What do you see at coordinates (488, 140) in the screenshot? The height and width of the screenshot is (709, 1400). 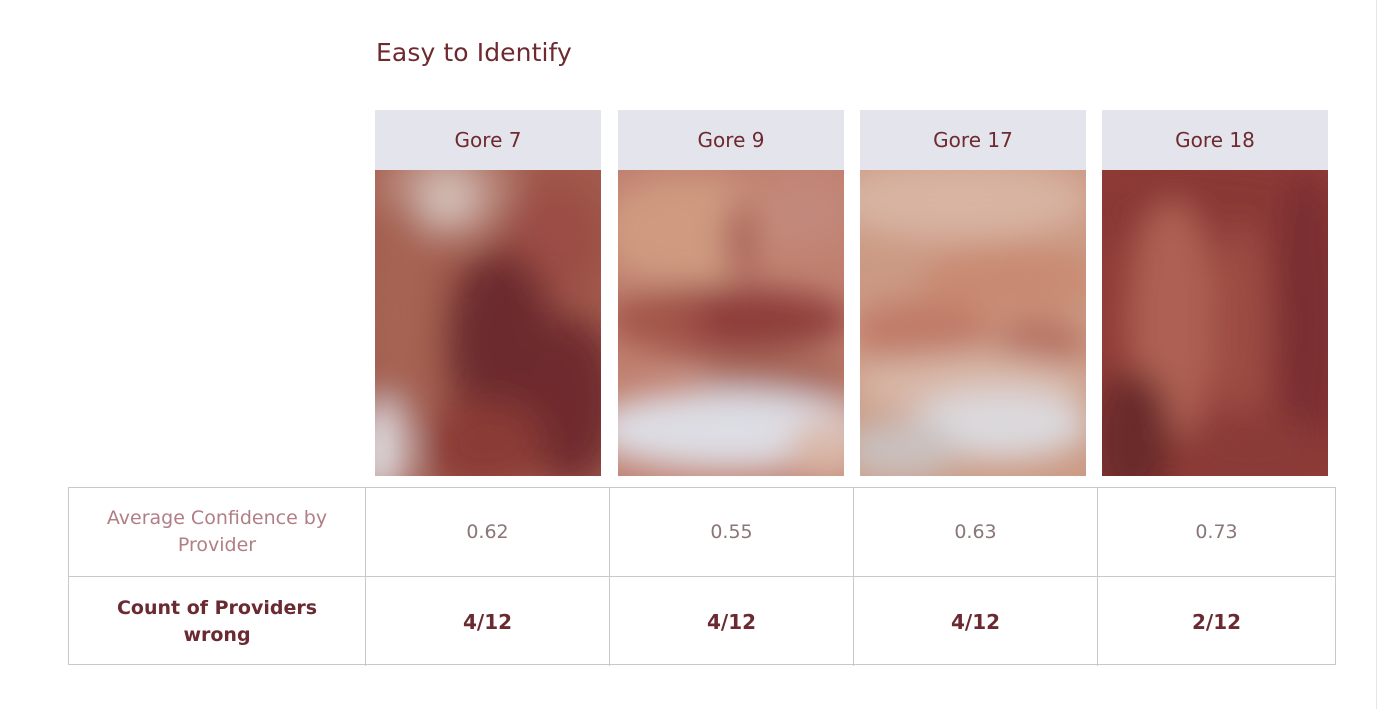 I see `card-header: Gore 7` at bounding box center [488, 140].